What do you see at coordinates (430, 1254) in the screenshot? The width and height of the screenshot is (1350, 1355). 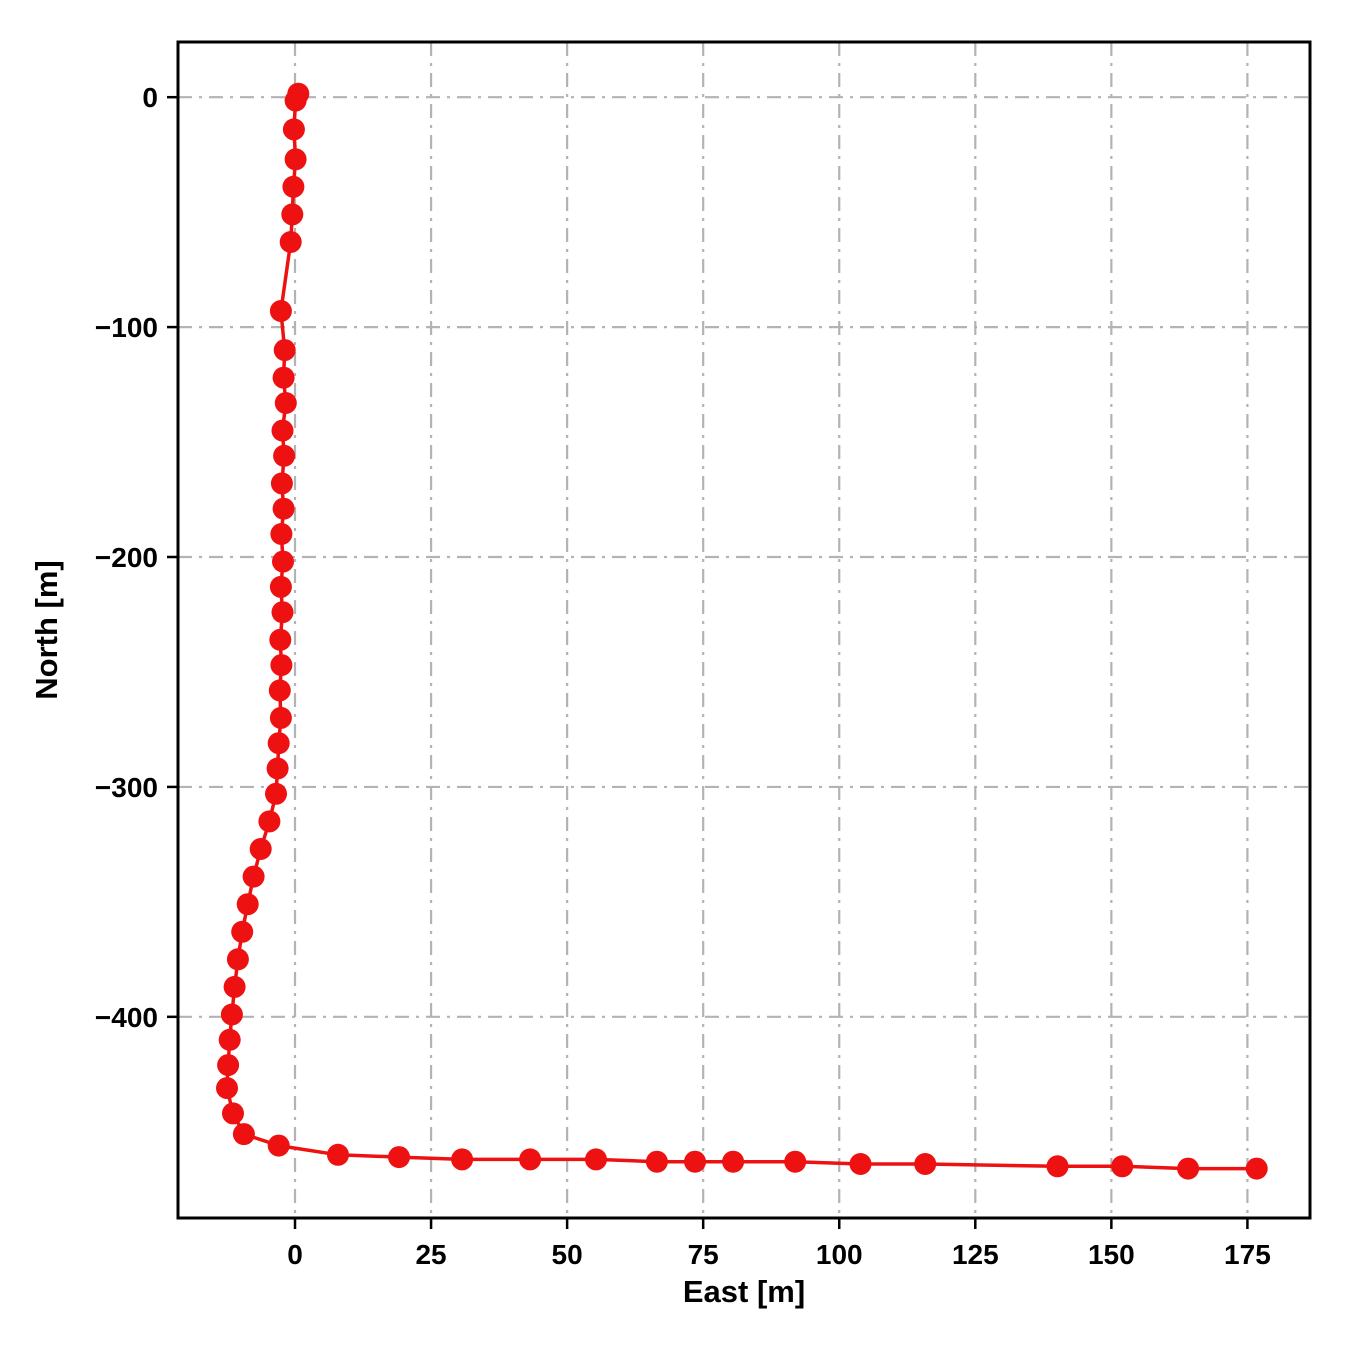 I see `x-tick-label: 25` at bounding box center [430, 1254].